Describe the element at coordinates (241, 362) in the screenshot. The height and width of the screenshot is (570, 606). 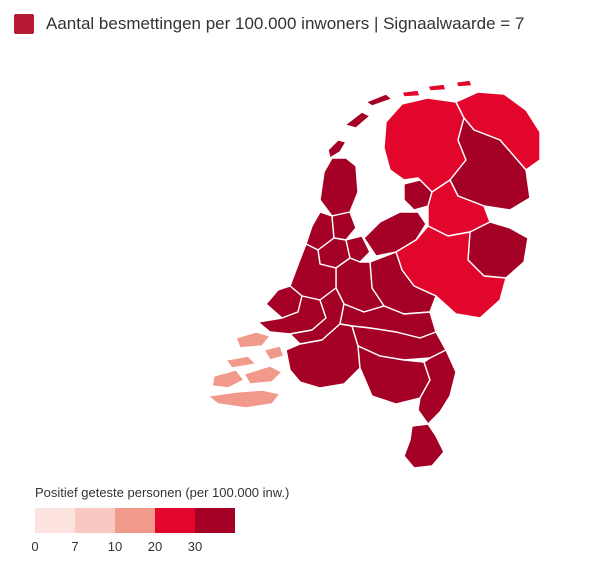
I see `region-zeeland-noord-beveland` at that location.